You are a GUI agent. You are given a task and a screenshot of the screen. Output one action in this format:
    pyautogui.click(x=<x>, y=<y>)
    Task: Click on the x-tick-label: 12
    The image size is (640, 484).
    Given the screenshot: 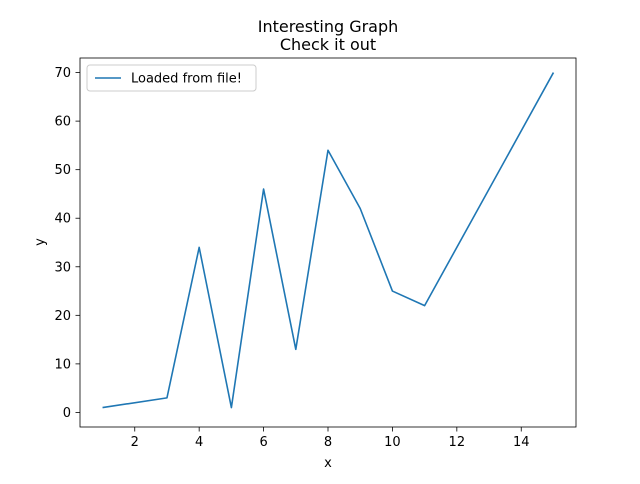 What is the action you would take?
    pyautogui.click(x=457, y=442)
    